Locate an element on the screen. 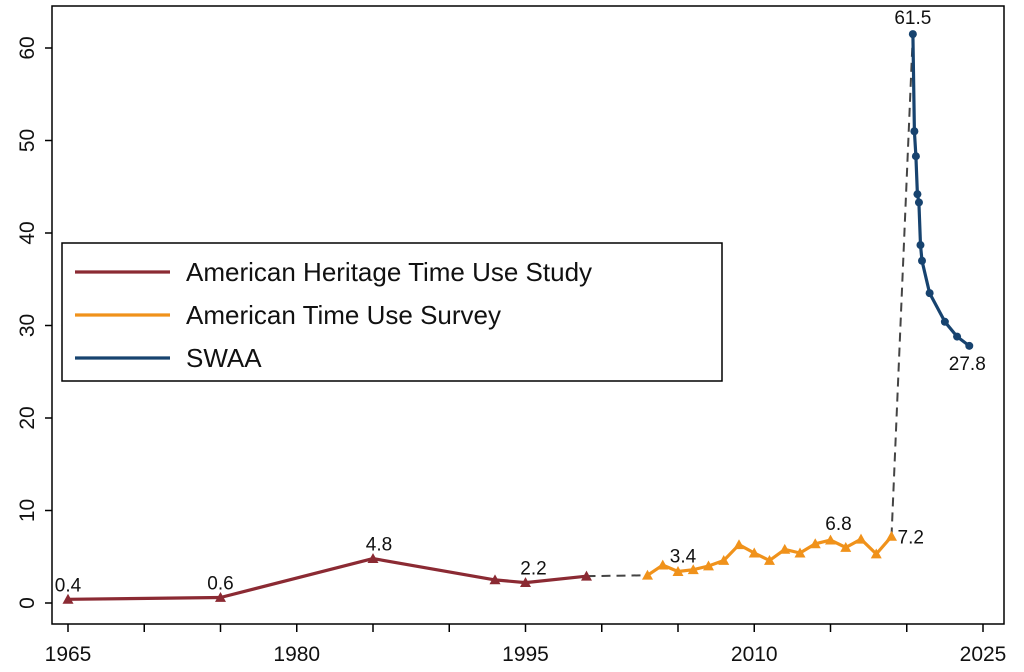 The image size is (1024, 672). x-tick-label: 2025 is located at coordinates (983, 654).